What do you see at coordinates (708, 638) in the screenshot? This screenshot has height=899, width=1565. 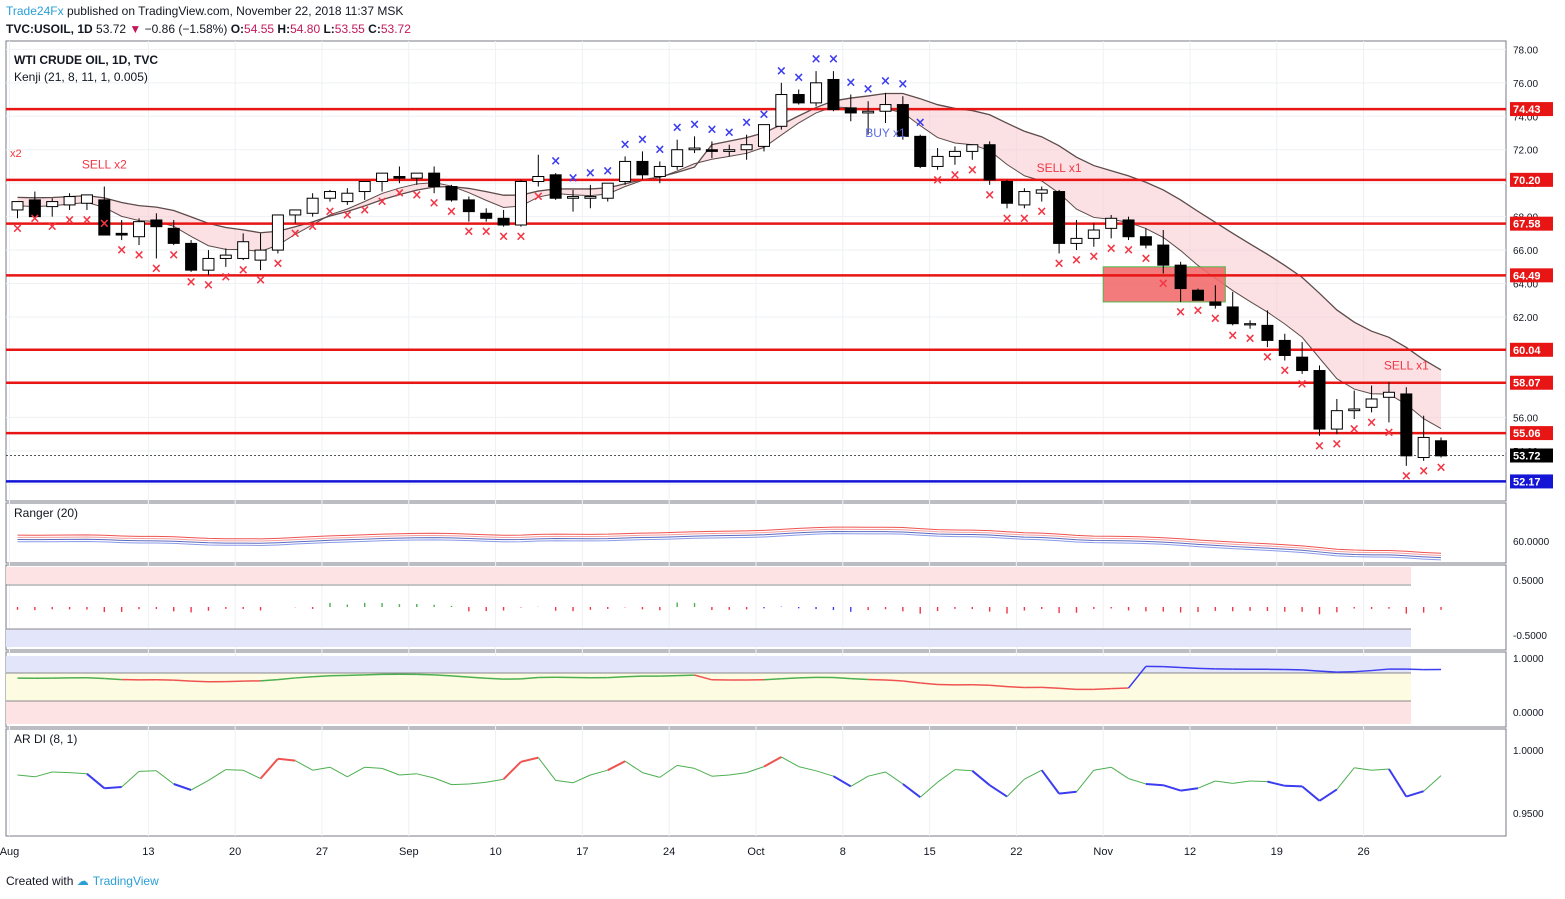 I see `msi-lower-band` at bounding box center [708, 638].